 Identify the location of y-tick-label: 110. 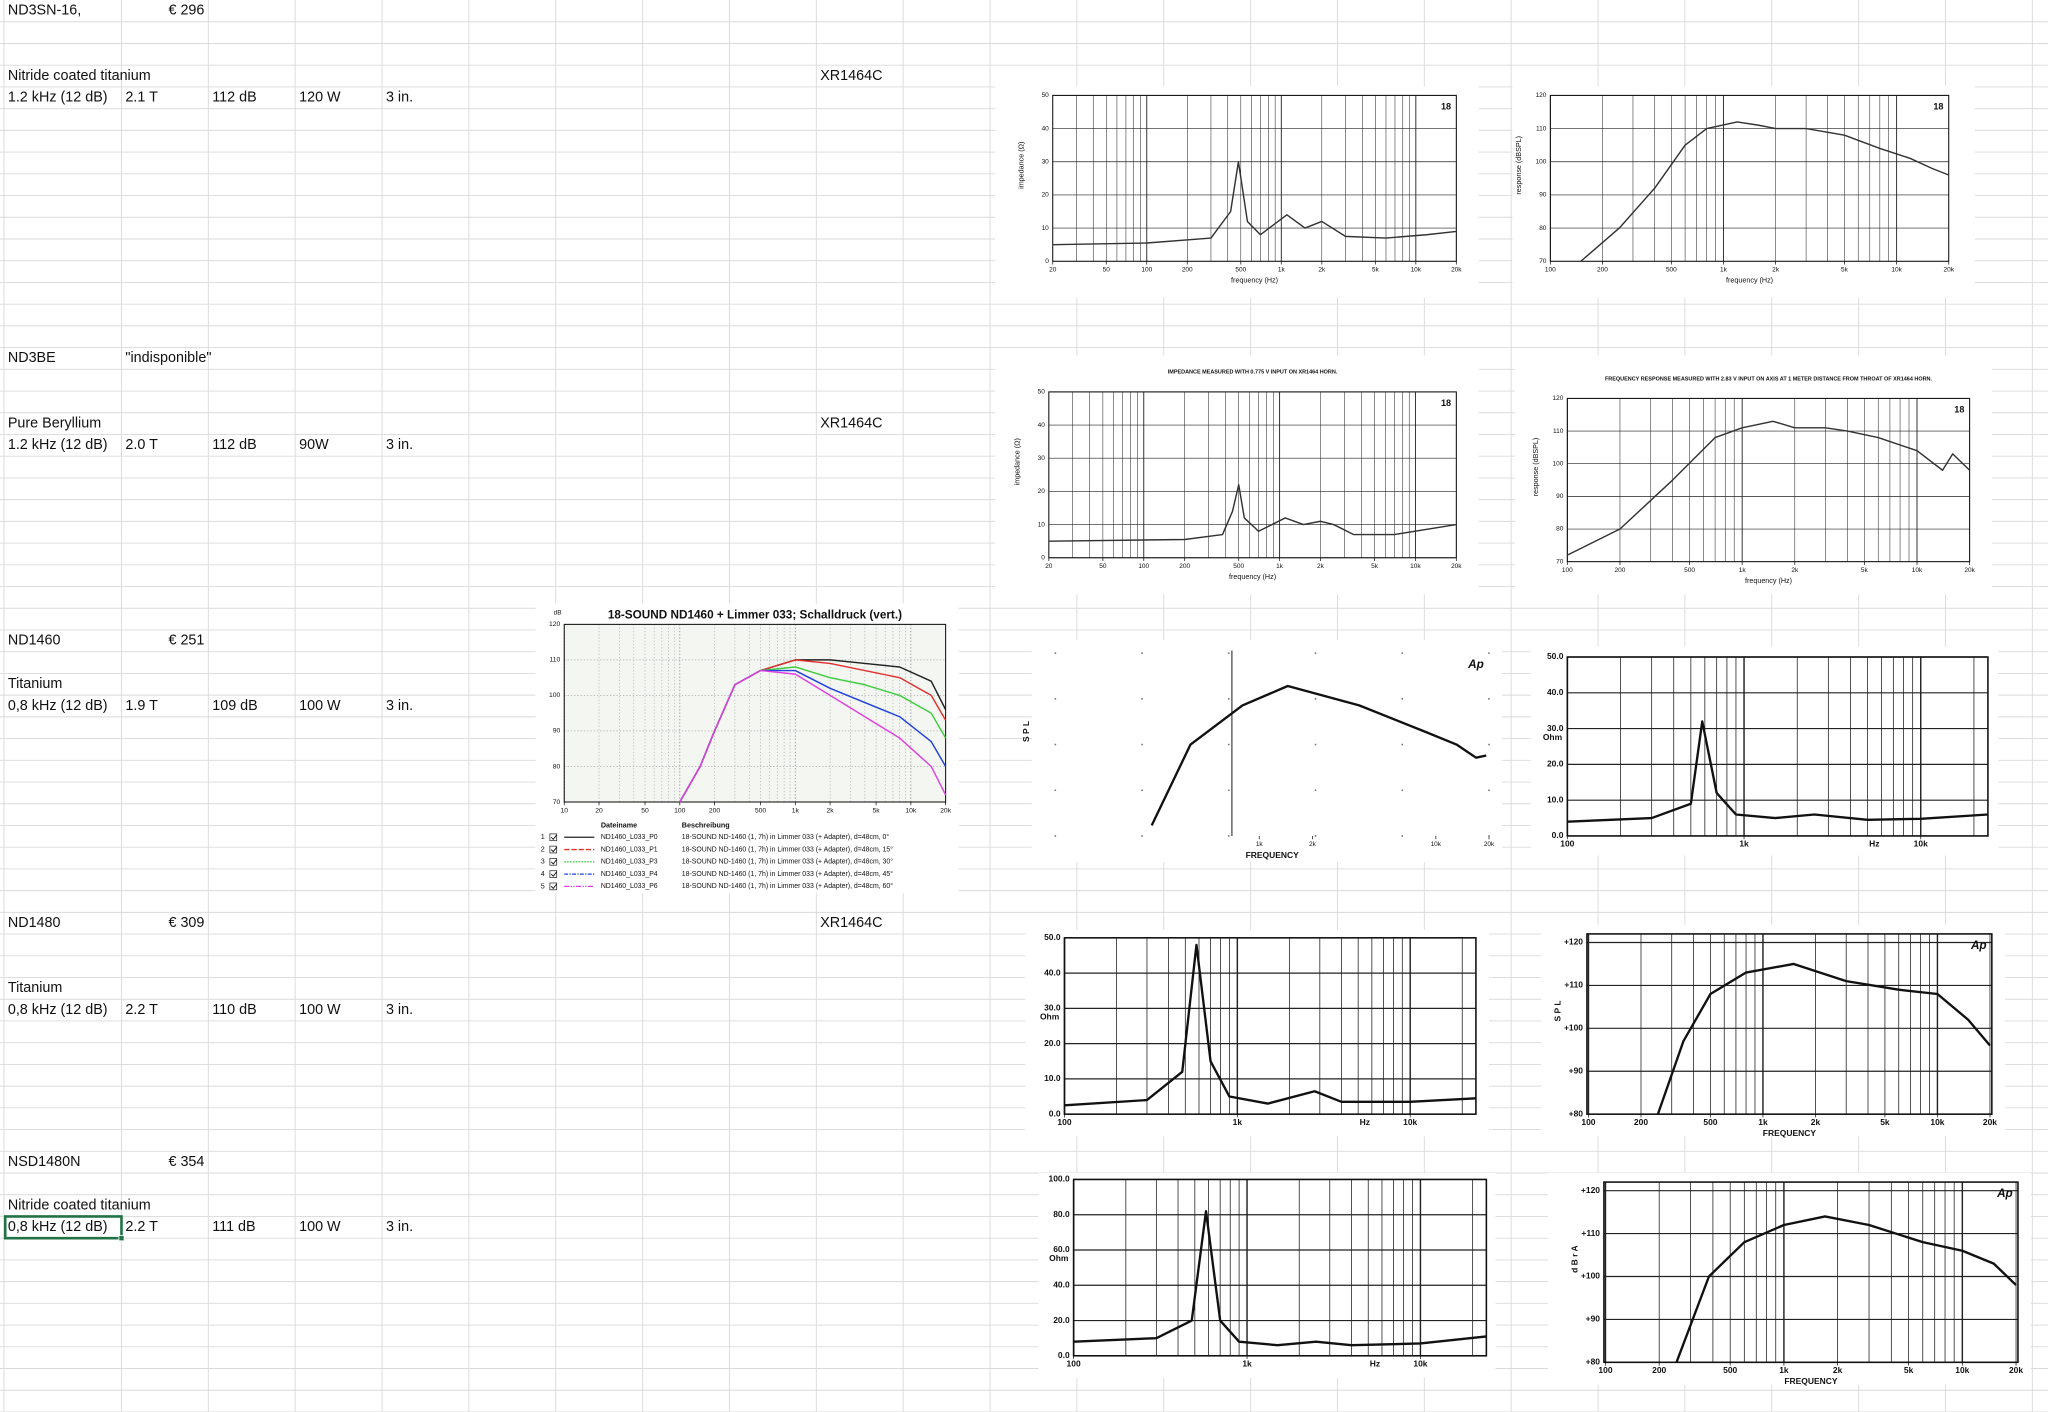
(1558, 431).